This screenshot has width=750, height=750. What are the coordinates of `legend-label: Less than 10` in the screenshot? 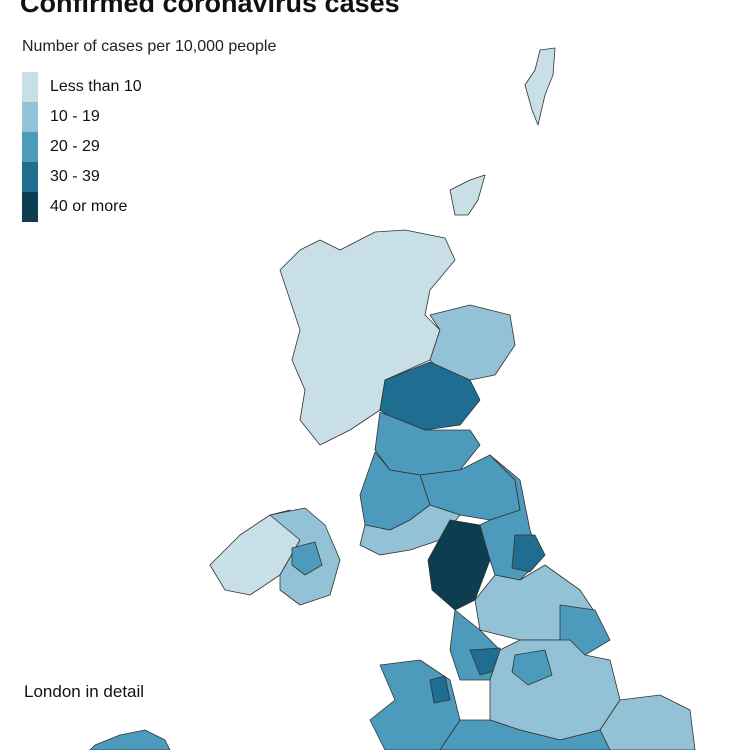 It's located at (96, 86).